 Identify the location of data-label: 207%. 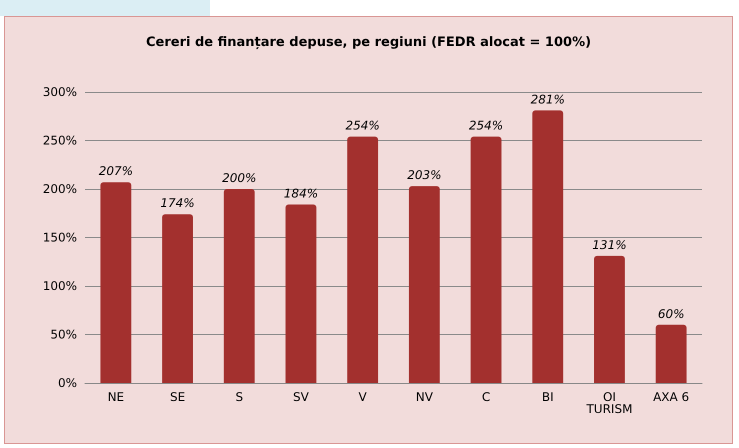
(116, 171).